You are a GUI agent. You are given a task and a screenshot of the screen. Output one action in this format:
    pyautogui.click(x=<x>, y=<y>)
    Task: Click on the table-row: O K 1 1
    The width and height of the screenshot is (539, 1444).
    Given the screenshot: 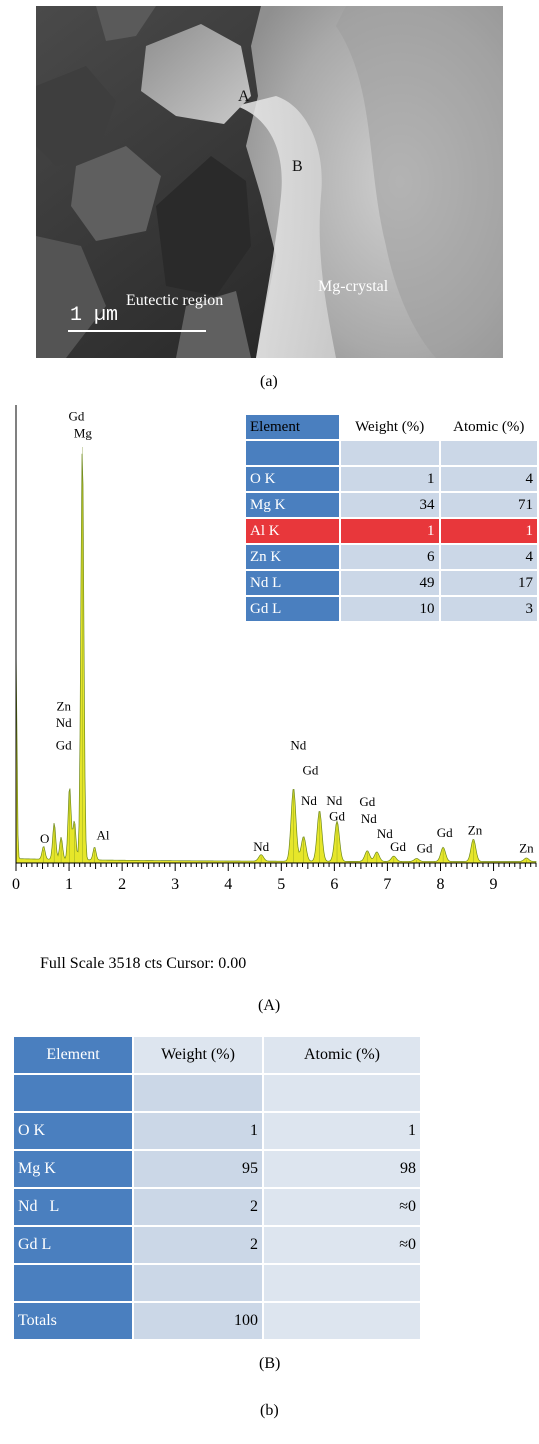 What is the action you would take?
    pyautogui.click(x=217, y=1131)
    